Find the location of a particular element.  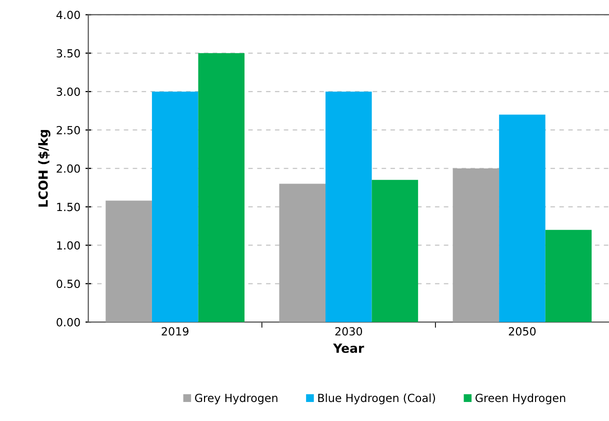

y-tick-label: 4.00 is located at coordinates (68, 15).